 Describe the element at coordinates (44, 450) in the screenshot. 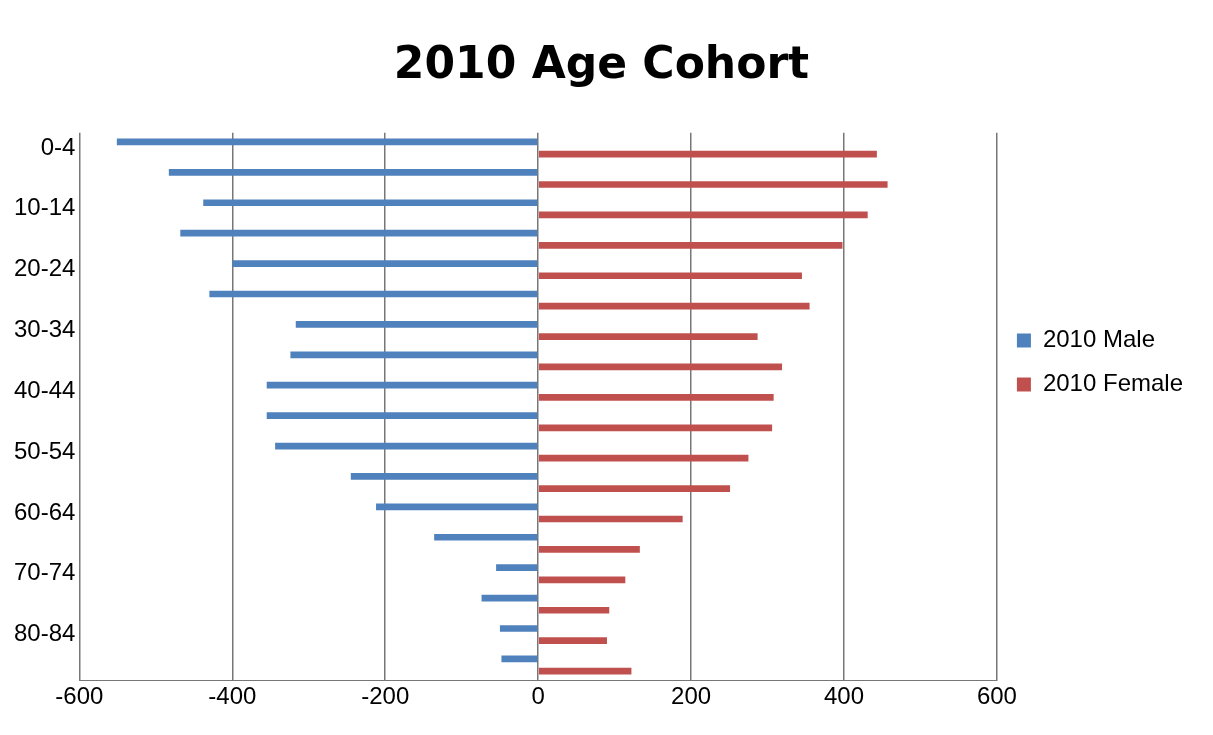

I see `y-tick-label: 50-54` at that location.